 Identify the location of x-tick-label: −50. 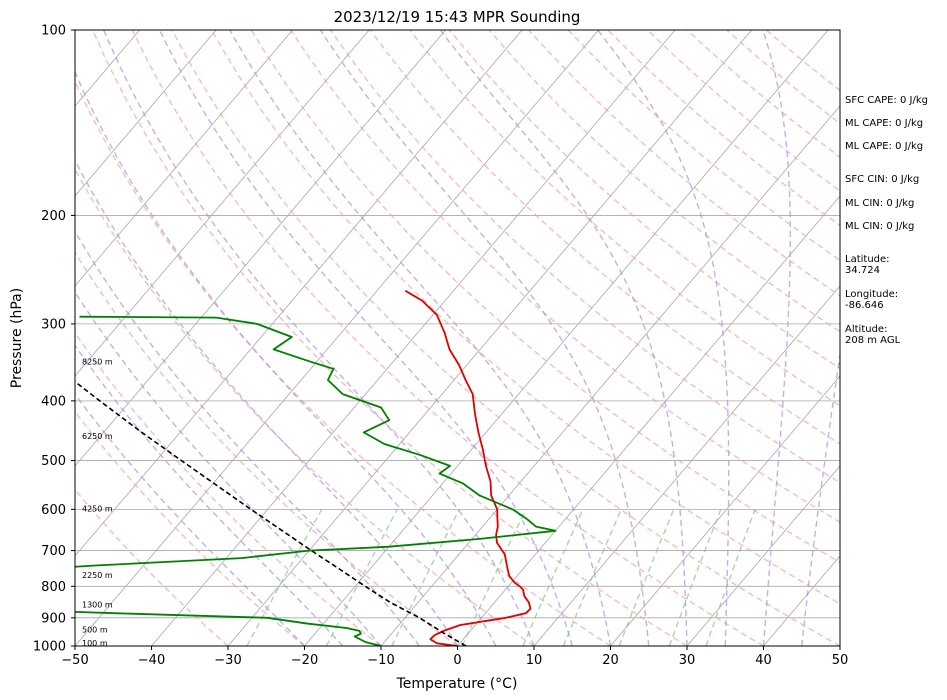
(74, 660).